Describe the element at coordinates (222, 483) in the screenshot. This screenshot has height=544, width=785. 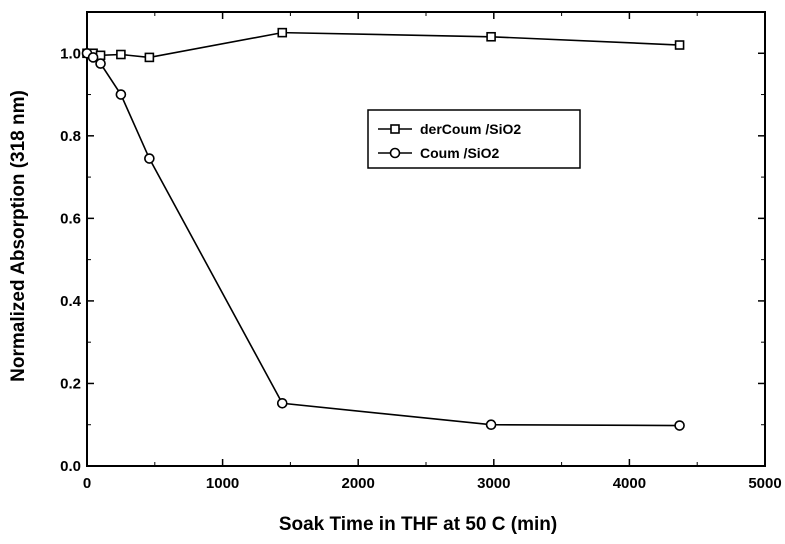
I see `x-tick-label: 1000` at that location.